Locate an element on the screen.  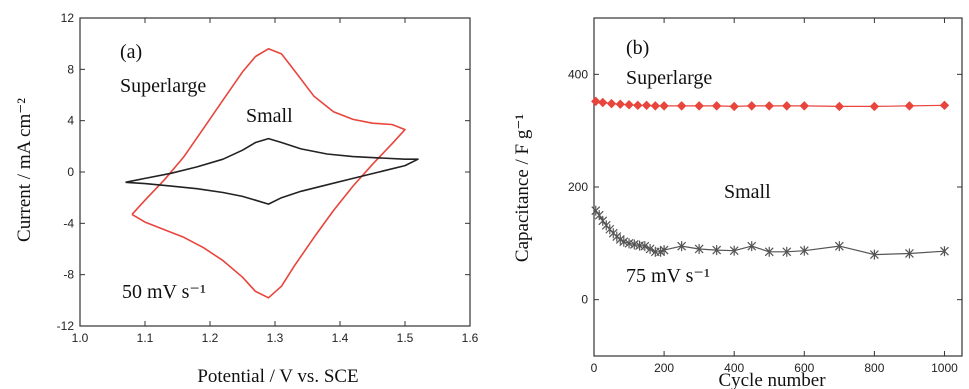
panel-a-xlabel: Potential / V vs. SCE is located at coordinates (277, 376).